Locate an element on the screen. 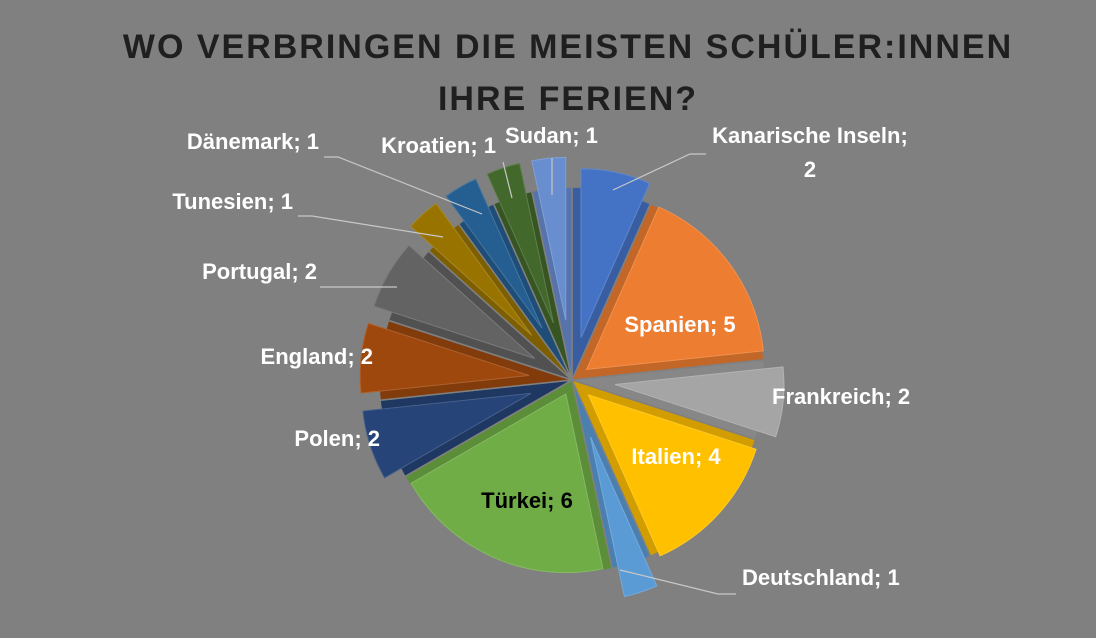 This screenshot has width=1096, height=638. pie-slice-tuerkei is located at coordinates (508, 476).